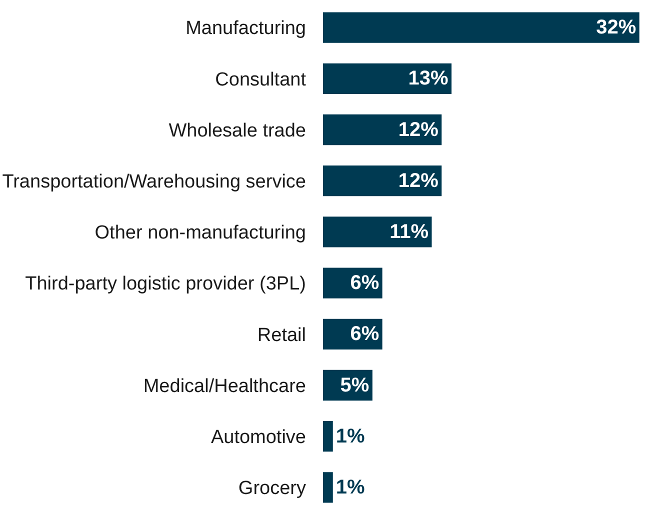  I want to click on data-label: 11%, so click(409, 231).